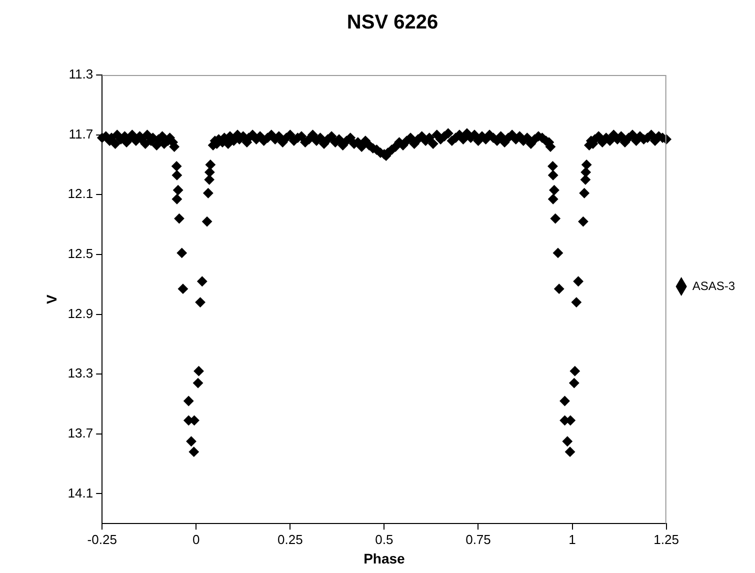  Describe the element at coordinates (384, 539) in the screenshot. I see `x-tick-label: 0.5` at that location.